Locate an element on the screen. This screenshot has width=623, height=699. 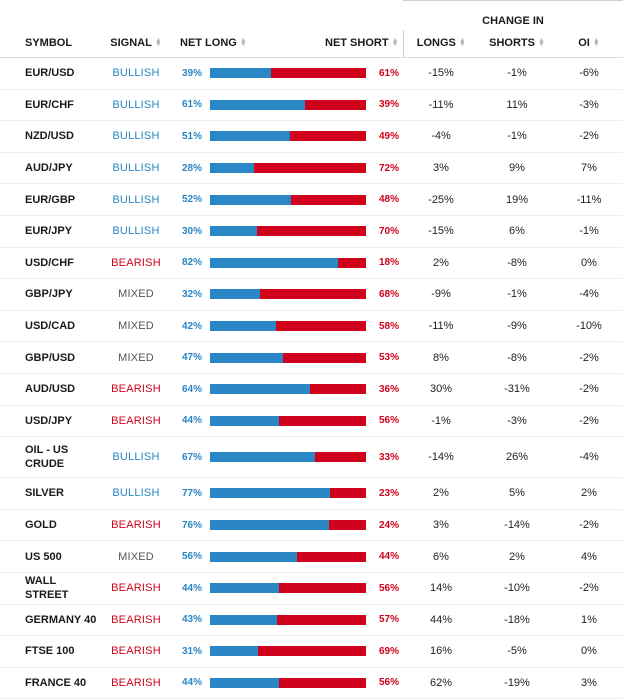
table-row: EUR/JPY BULLISH 30% 70% -15% 6% -1% is located at coordinates (311, 231).